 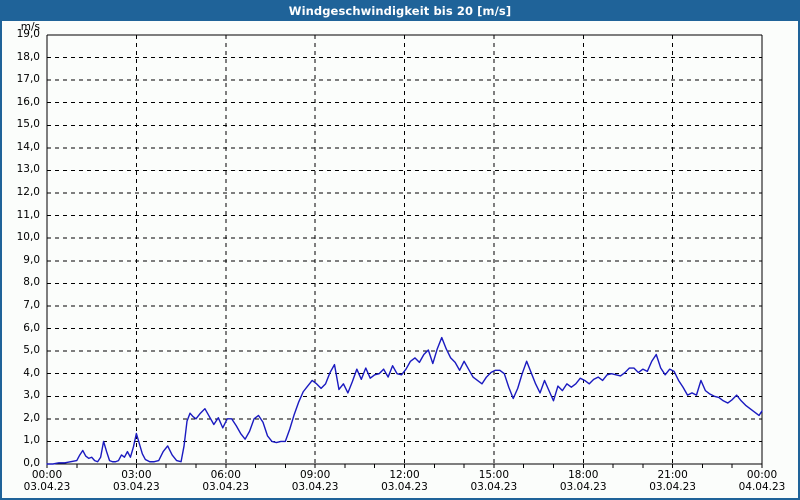 What do you see at coordinates (28, 79) in the screenshot?
I see `y-axis-tick-label: 17,0` at bounding box center [28, 79].